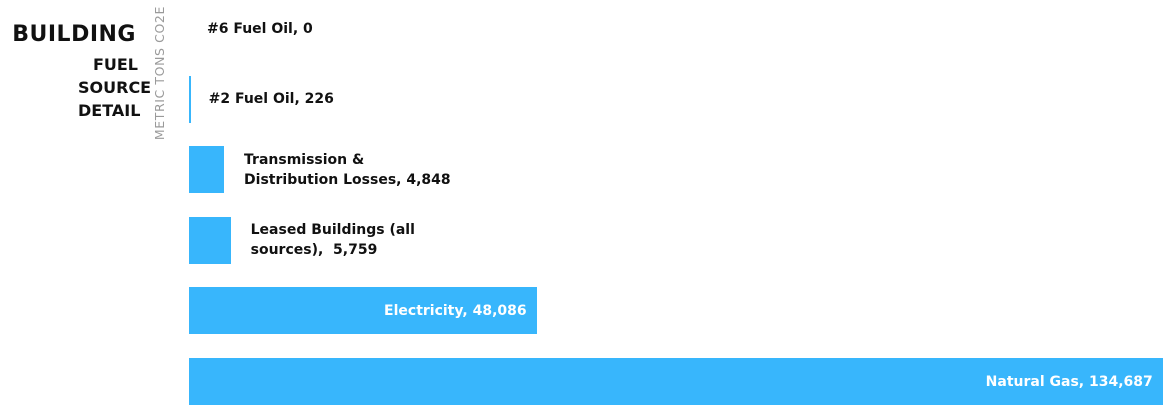 The width and height of the screenshot is (1169, 405). What do you see at coordinates (260, 28) in the screenshot?
I see `data-label: #6 Fuel Oil, 0` at bounding box center [260, 28].